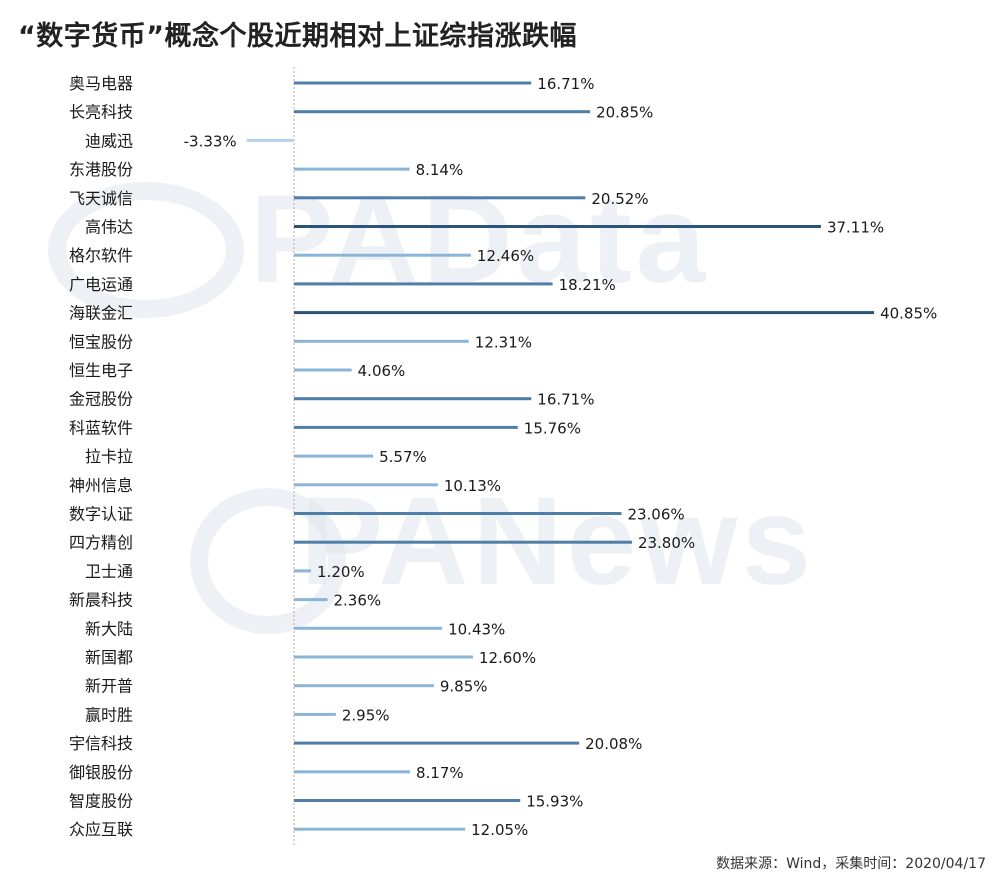 Image resolution: width=1000 pixels, height=873 pixels. I want to click on value-label: 8.14%, so click(440, 170).